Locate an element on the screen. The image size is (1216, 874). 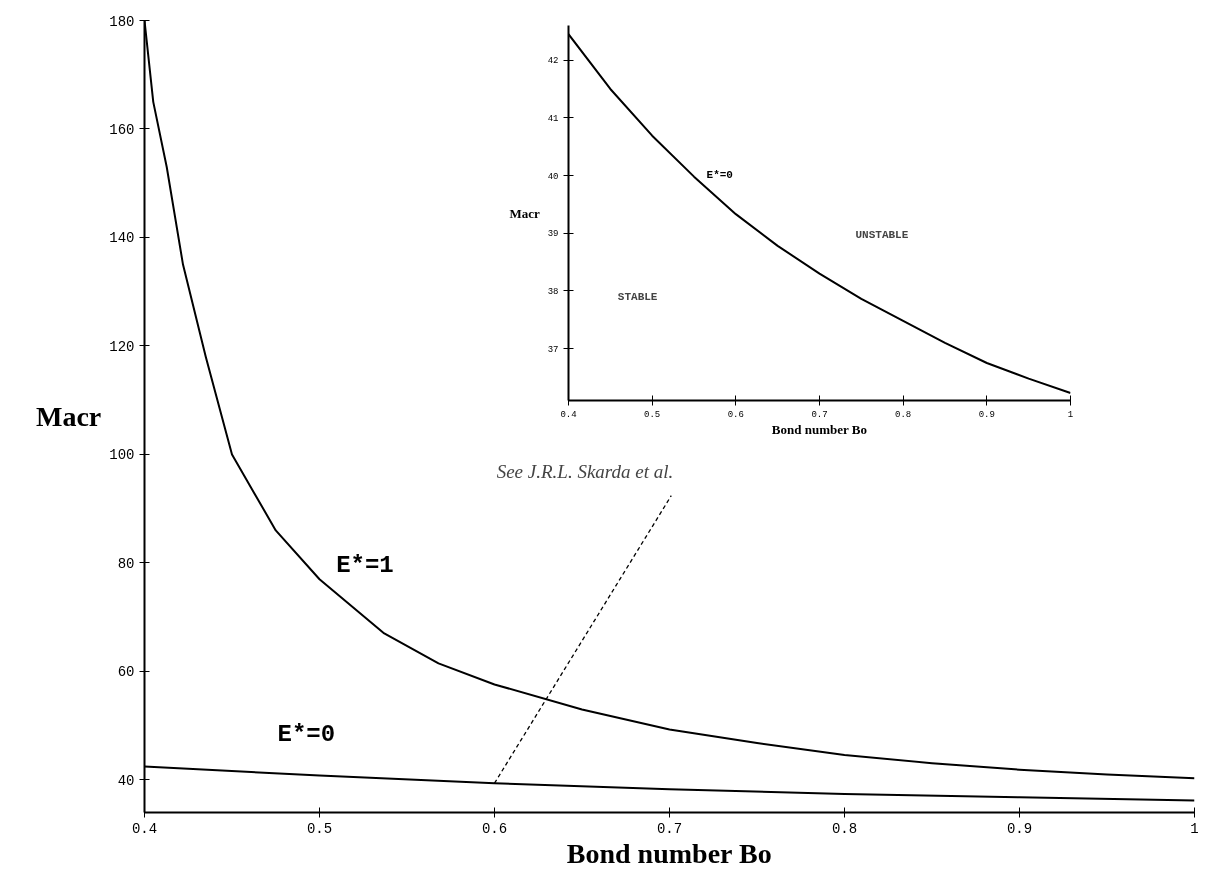
y-tick-label: 80 is located at coordinates (126, 563).